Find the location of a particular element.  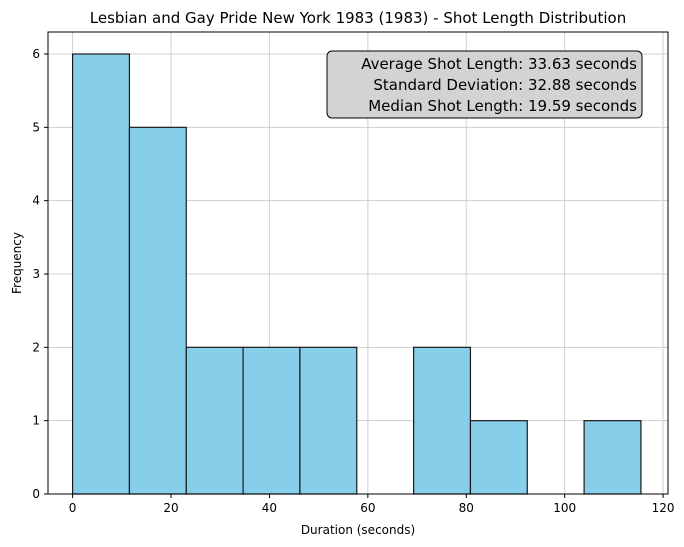

y-tick-label: 0 is located at coordinates (36, 494).